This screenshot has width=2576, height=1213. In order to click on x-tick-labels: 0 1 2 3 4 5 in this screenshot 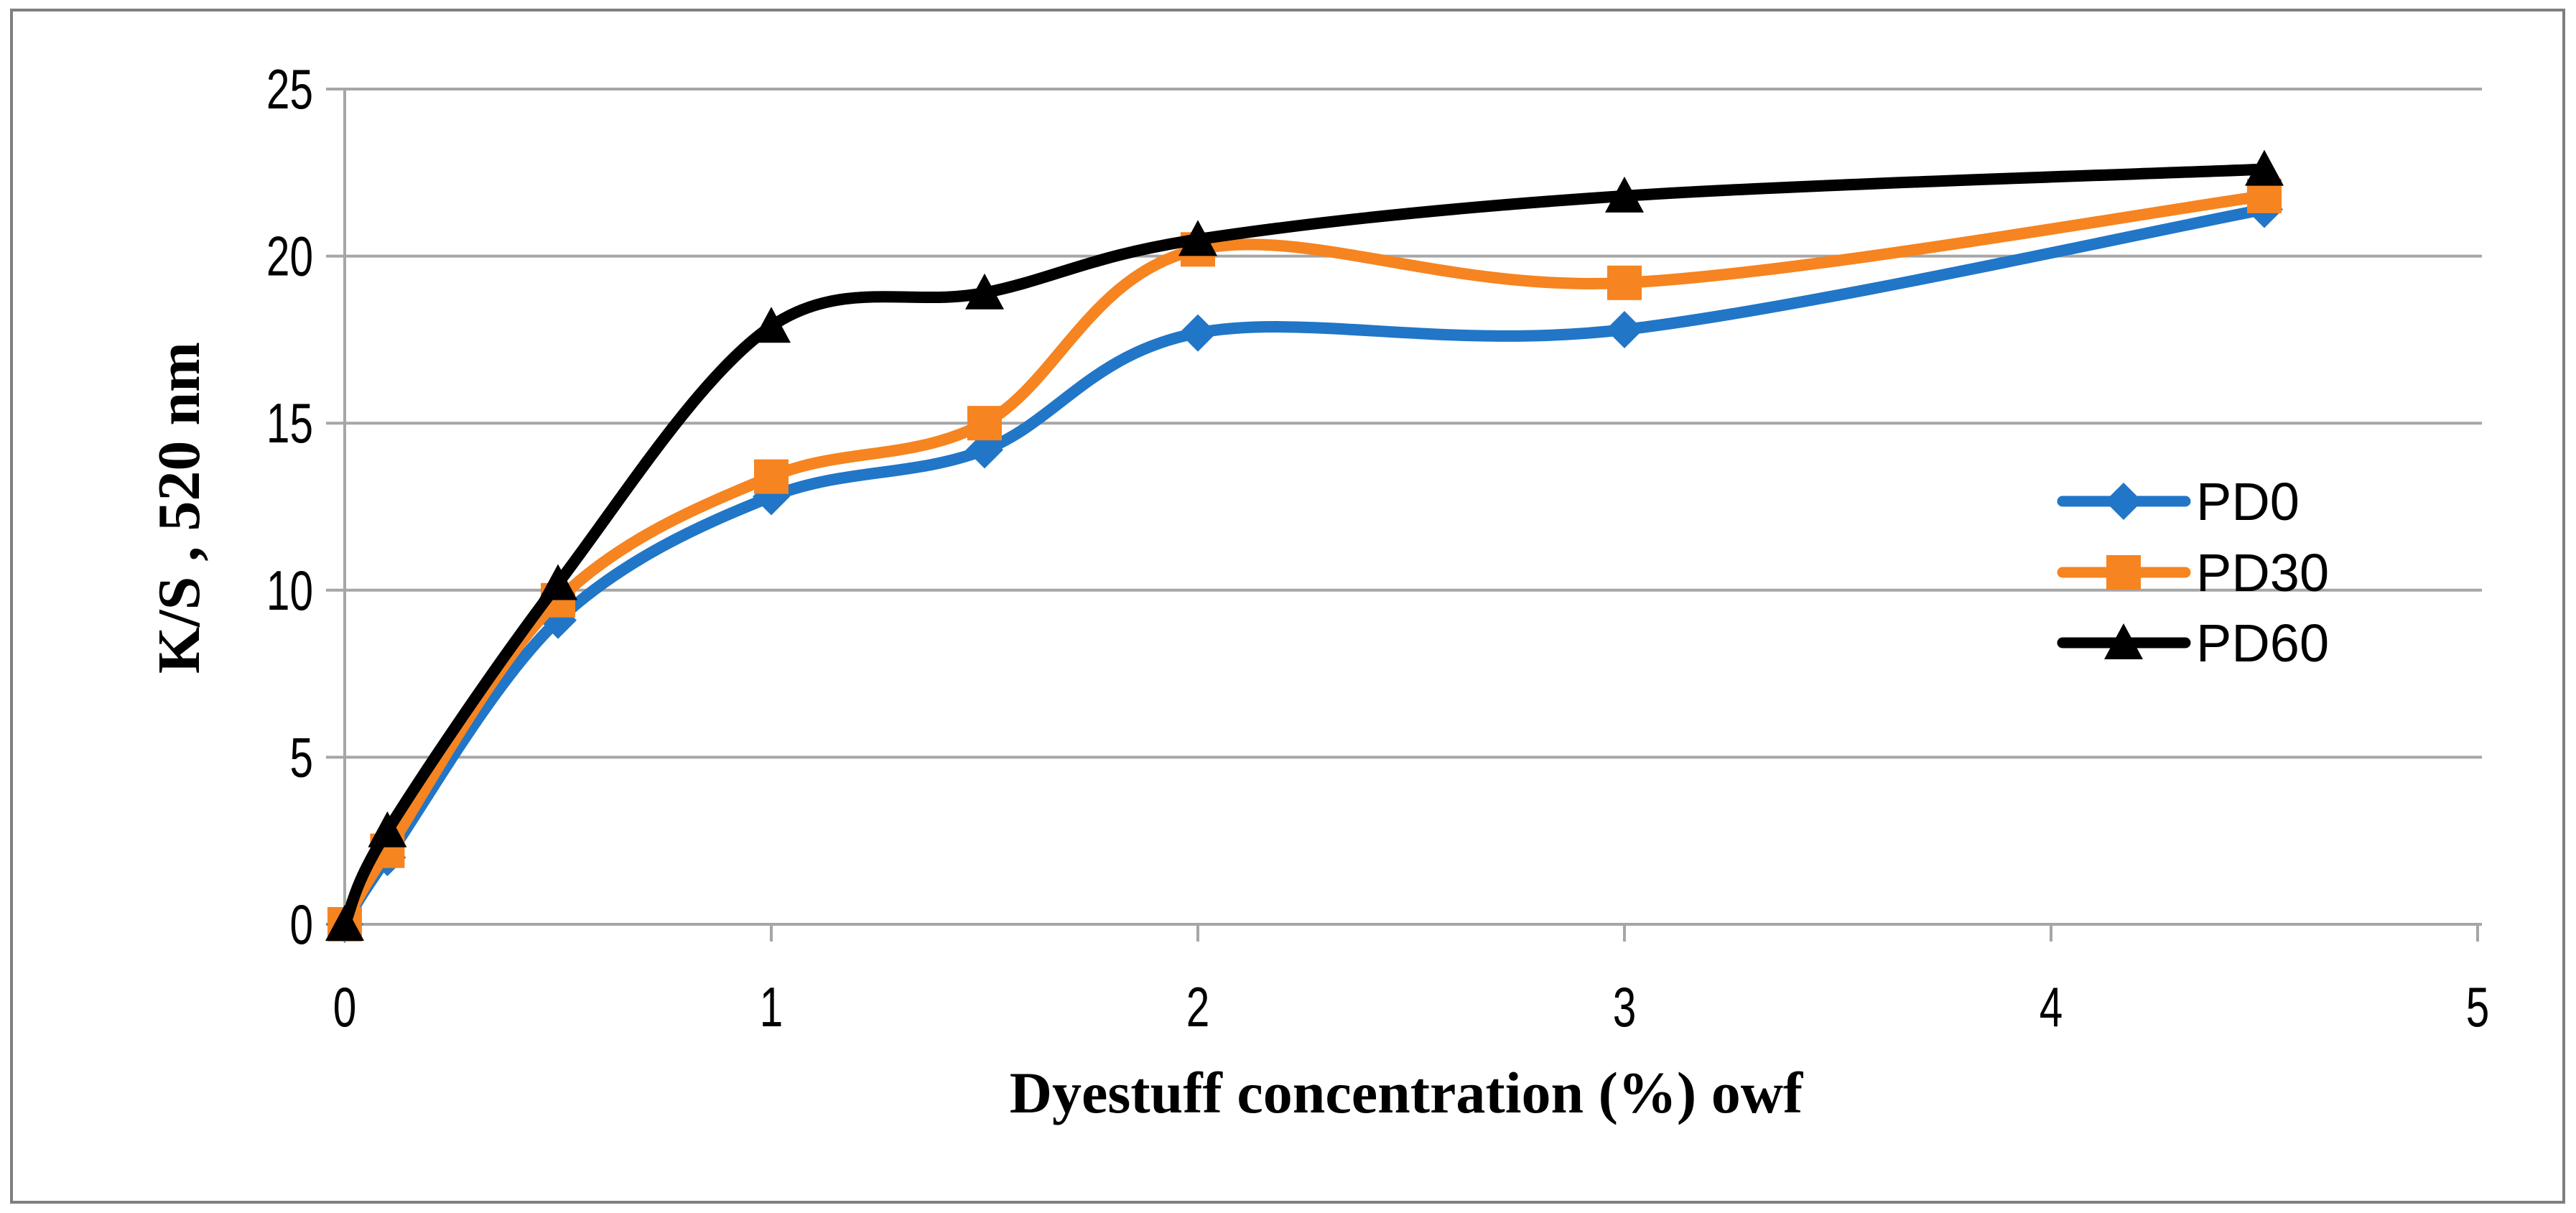, I will do `click(1411, 1007)`.